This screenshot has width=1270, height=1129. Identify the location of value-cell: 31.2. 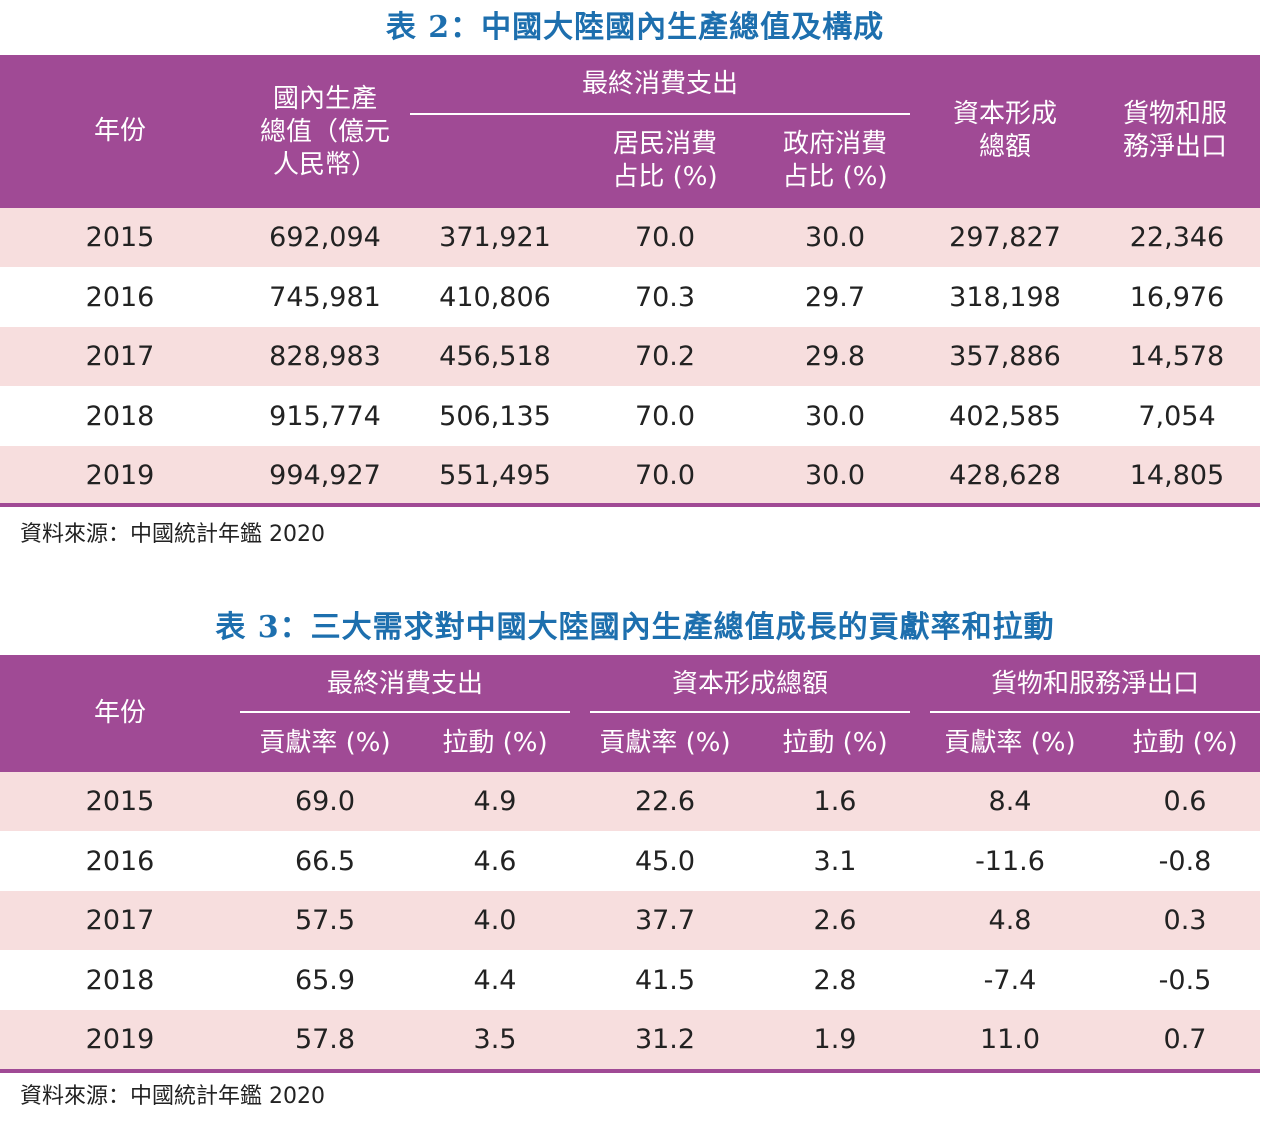
(665, 1040).